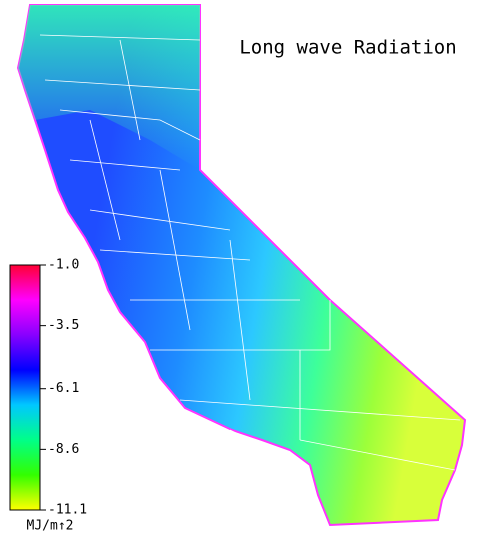  What do you see at coordinates (347, 48) in the screenshot?
I see `map-title: Long wave Radiation` at bounding box center [347, 48].